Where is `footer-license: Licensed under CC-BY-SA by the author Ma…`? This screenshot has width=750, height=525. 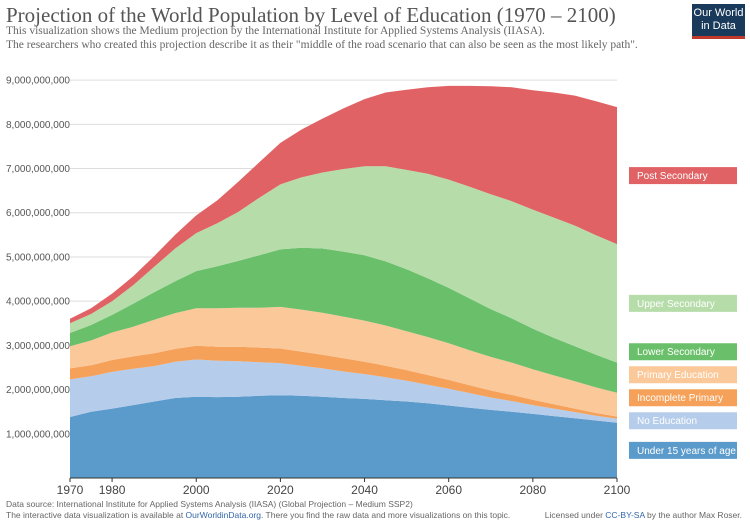 footer-license: Licensed under CC-BY-SA by the author Ma… is located at coordinates (643, 515).